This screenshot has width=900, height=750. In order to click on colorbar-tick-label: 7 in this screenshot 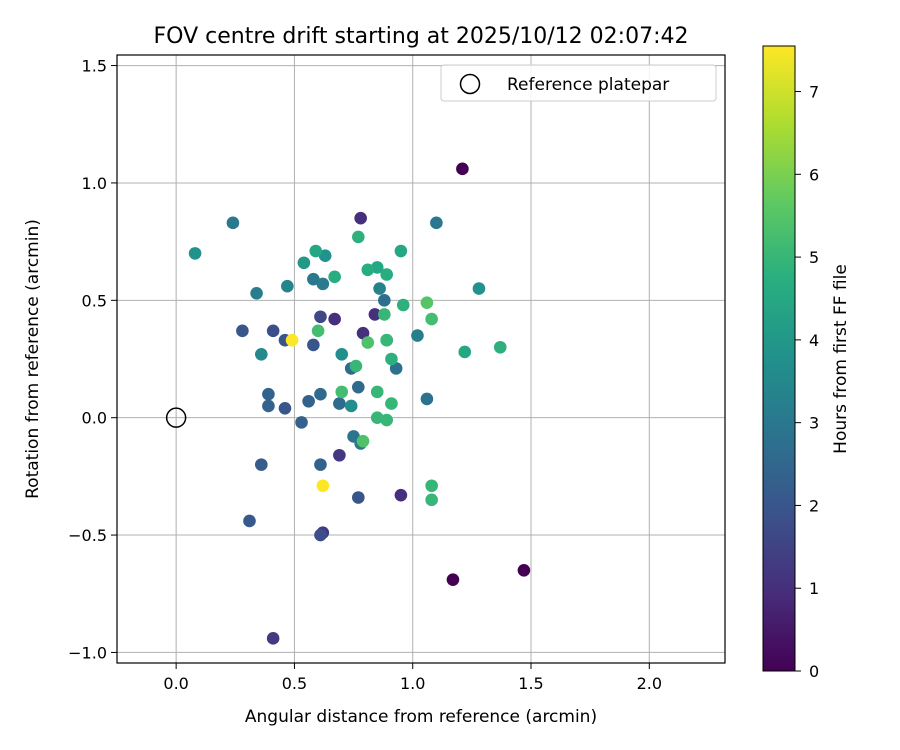, I will do `click(814, 92)`.